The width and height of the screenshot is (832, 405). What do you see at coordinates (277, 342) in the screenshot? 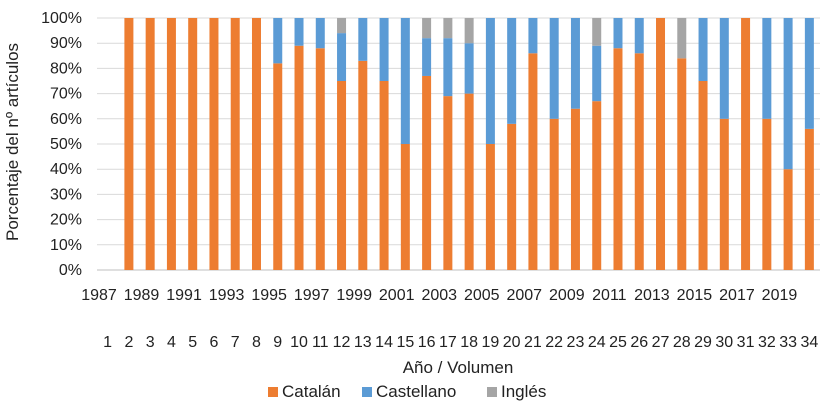
I see `x-tick-volume: 9` at bounding box center [277, 342].